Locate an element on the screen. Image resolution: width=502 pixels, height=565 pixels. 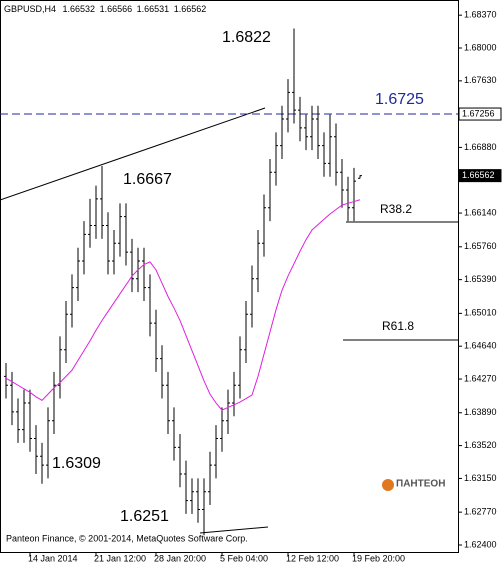
header-high: 1.66566 is located at coordinates (116, 9).